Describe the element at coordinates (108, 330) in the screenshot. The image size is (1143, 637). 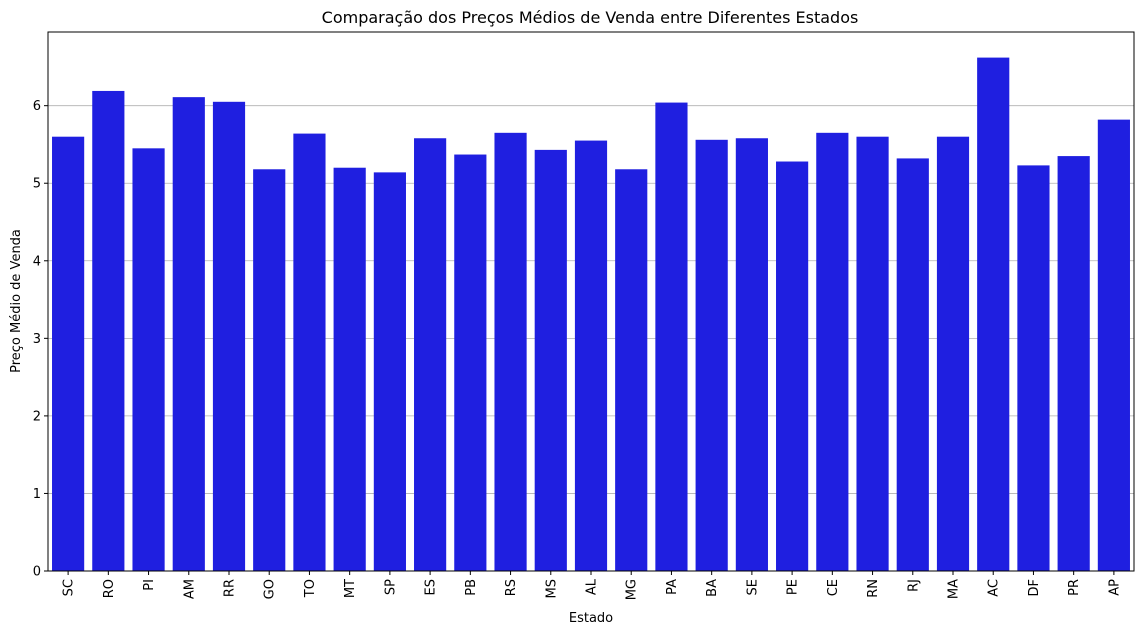
I see `bar-ro` at that location.